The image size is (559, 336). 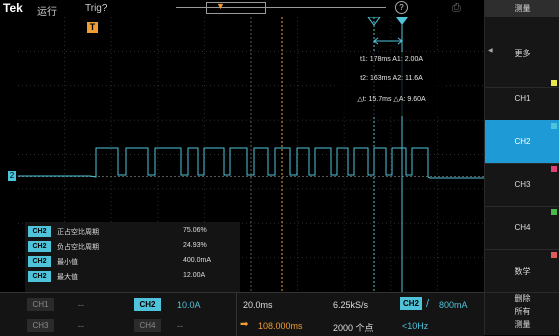 I want to click on ch2-button: CH2, so click(x=147, y=304).